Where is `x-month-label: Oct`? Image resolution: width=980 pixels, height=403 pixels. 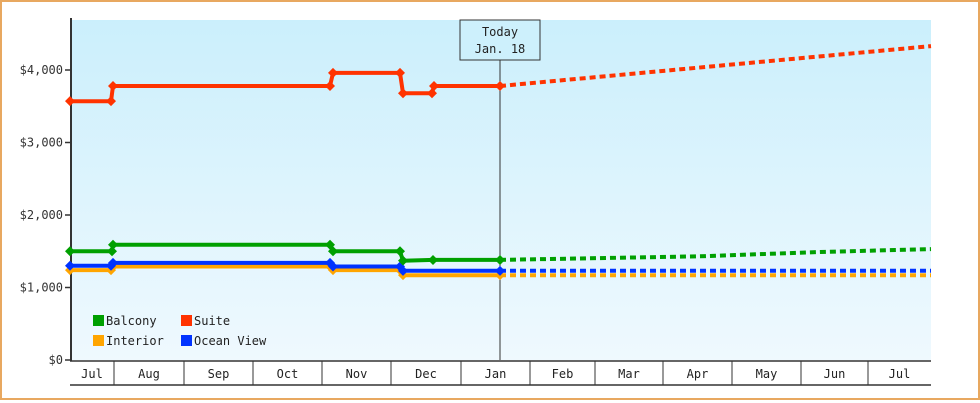
x-month-label: Oct is located at coordinates (288, 374).